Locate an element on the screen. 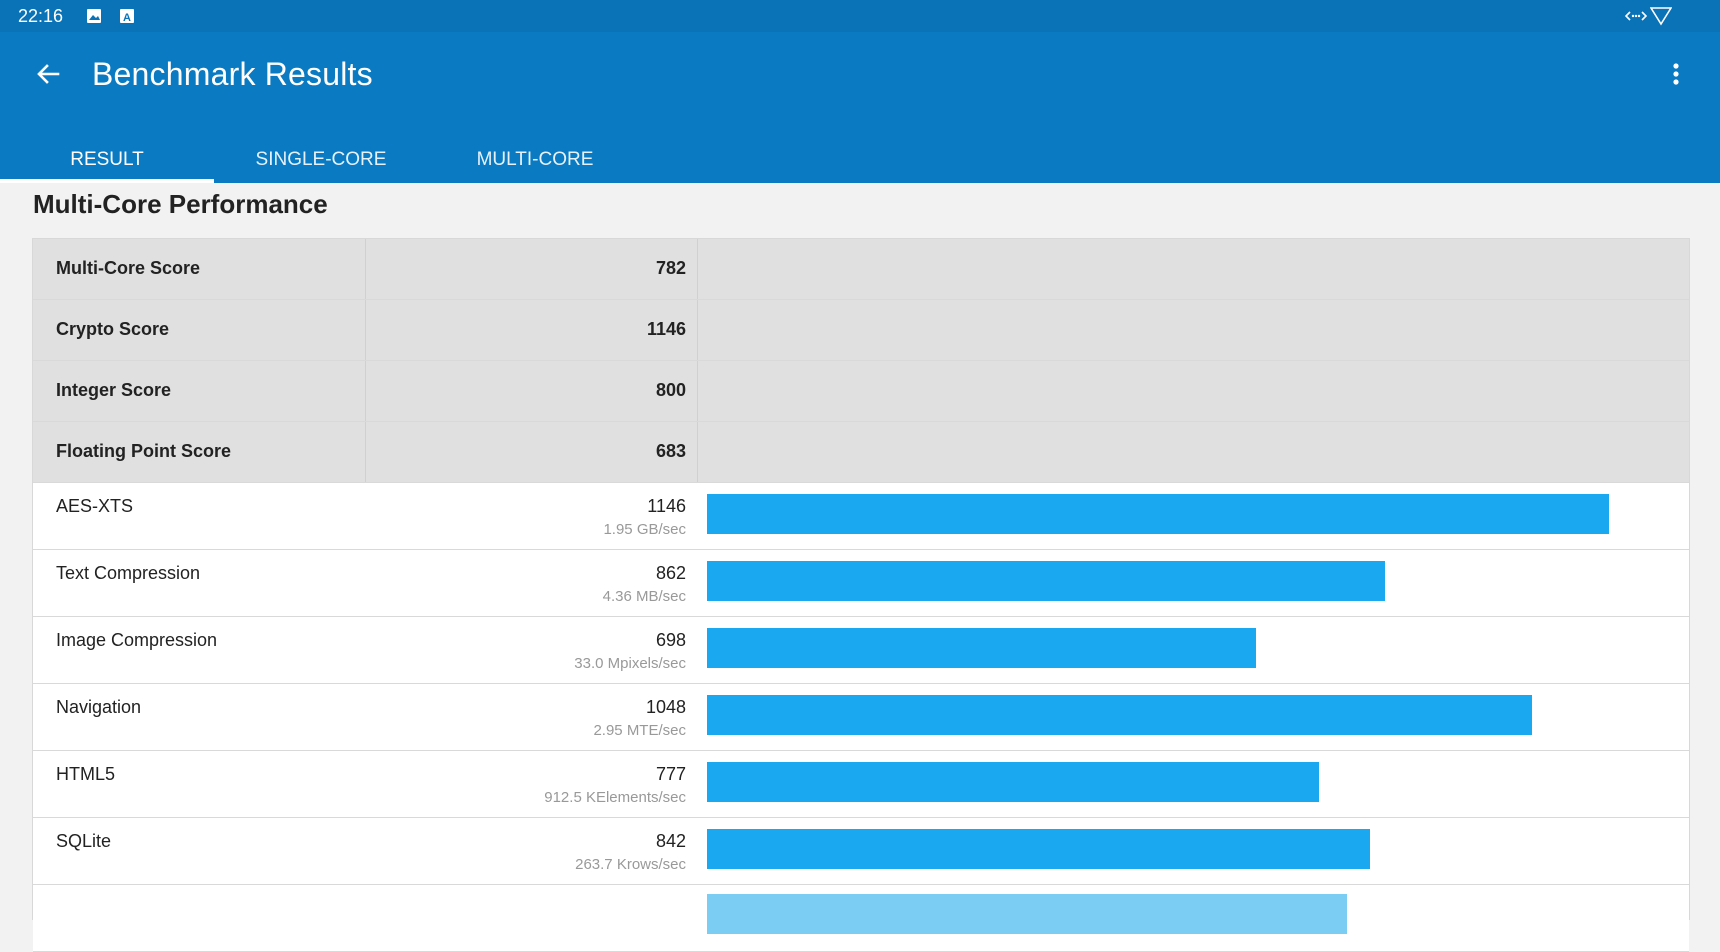 The height and width of the screenshot is (952, 1720). benchmark-rate: 2.95 MTE/sec is located at coordinates (639, 730).